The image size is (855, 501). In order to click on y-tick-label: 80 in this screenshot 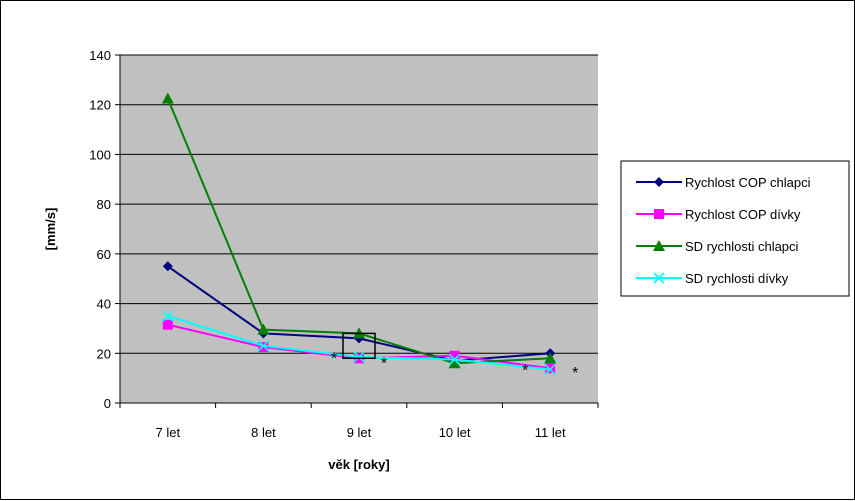, I will do `click(104, 204)`.